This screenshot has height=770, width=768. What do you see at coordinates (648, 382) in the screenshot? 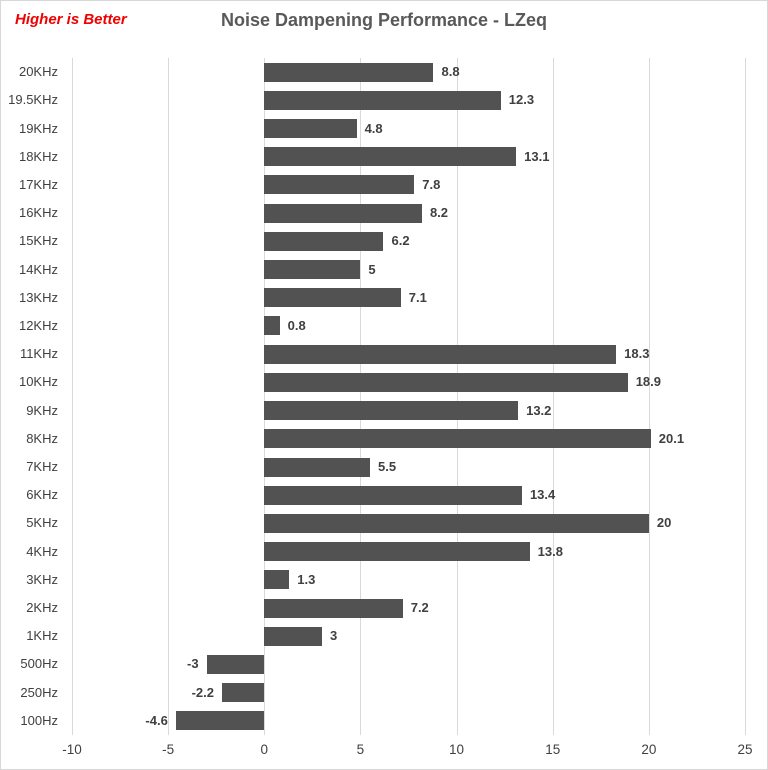
I see `value-label: 18.9` at bounding box center [648, 382].